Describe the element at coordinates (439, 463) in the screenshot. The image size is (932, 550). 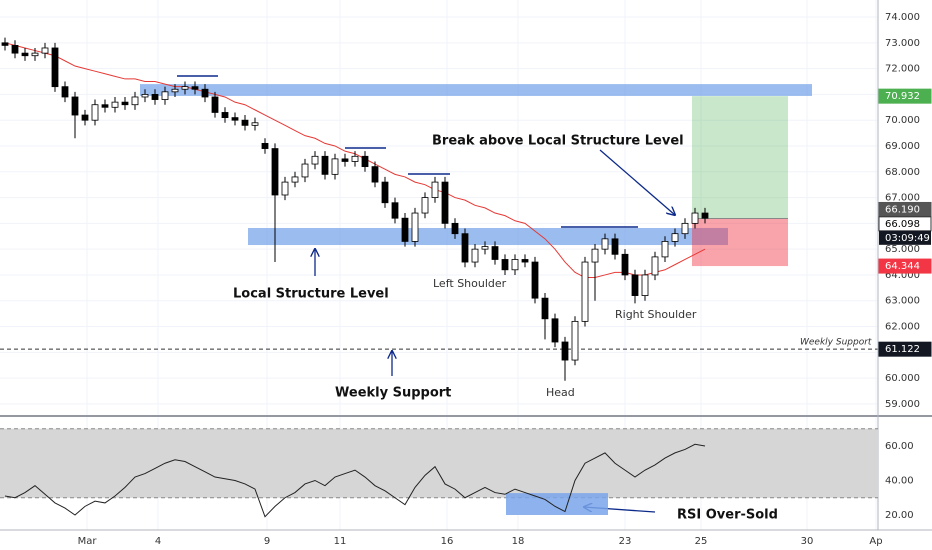
I see `rsi-band` at that location.